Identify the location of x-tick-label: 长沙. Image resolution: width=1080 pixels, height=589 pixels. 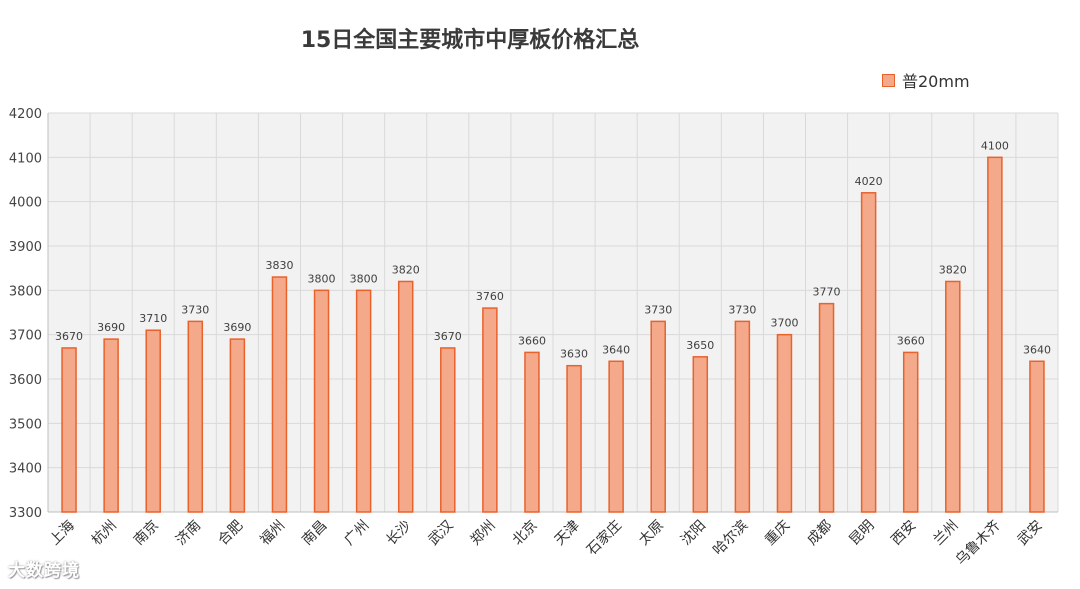
(398, 533).